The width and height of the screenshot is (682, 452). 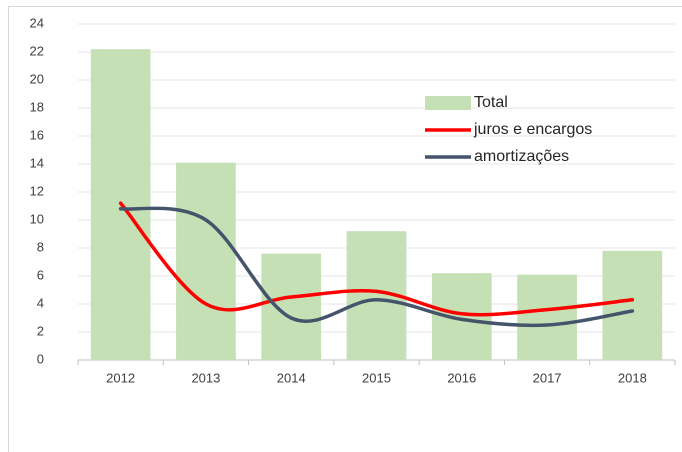 What do you see at coordinates (40, 358) in the screenshot?
I see `y-tick-label: 0` at bounding box center [40, 358].